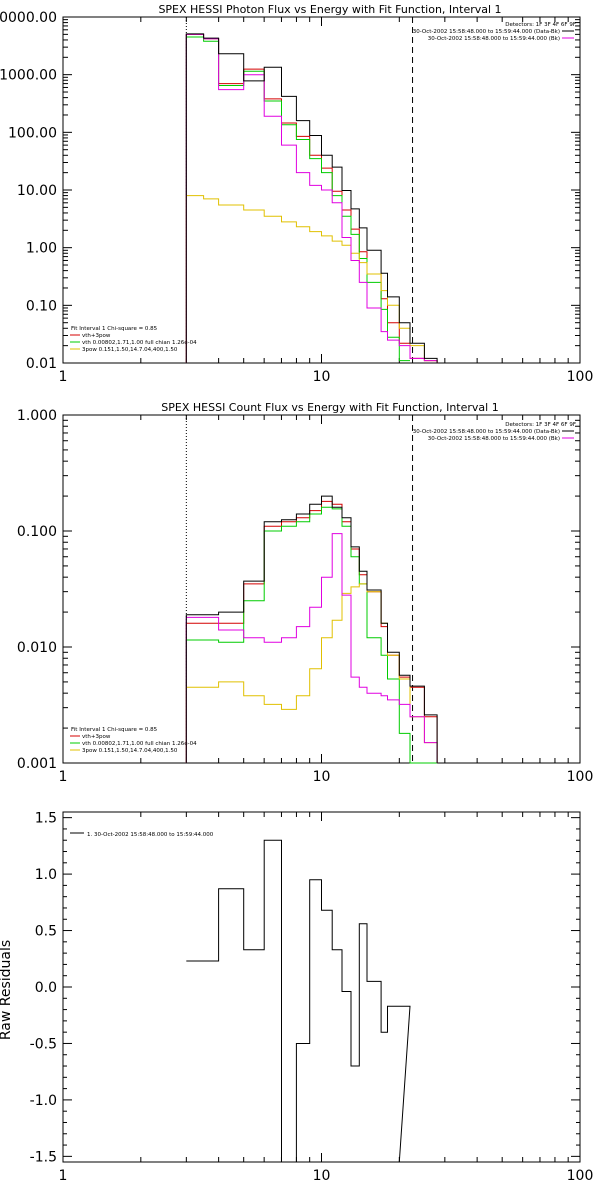 The height and width of the screenshot is (1200, 600). What do you see at coordinates (37, 648) in the screenshot?
I see `y-tick-label: 0.010` at bounding box center [37, 648].